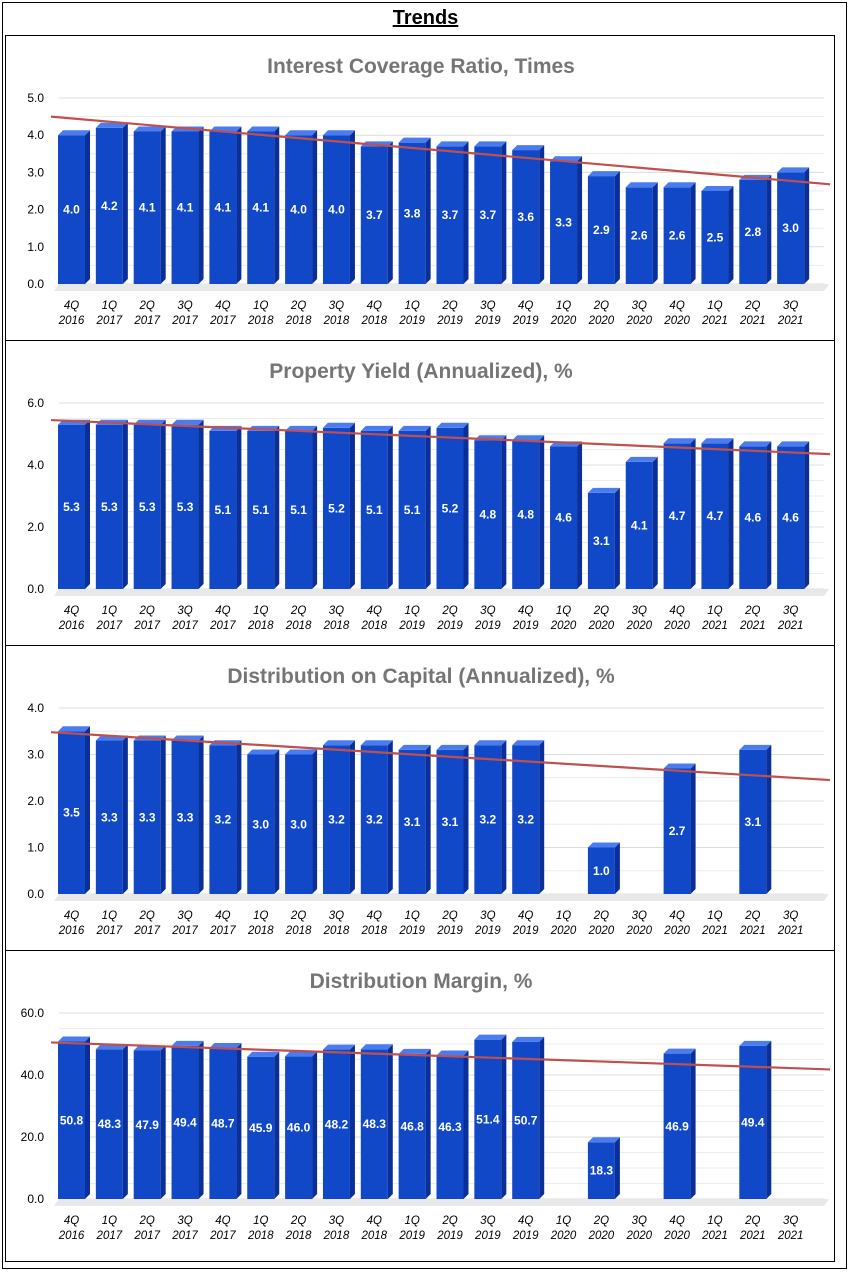  Describe the element at coordinates (374, 215) in the screenshot. I see `bar-value-label: 3.7` at that location.